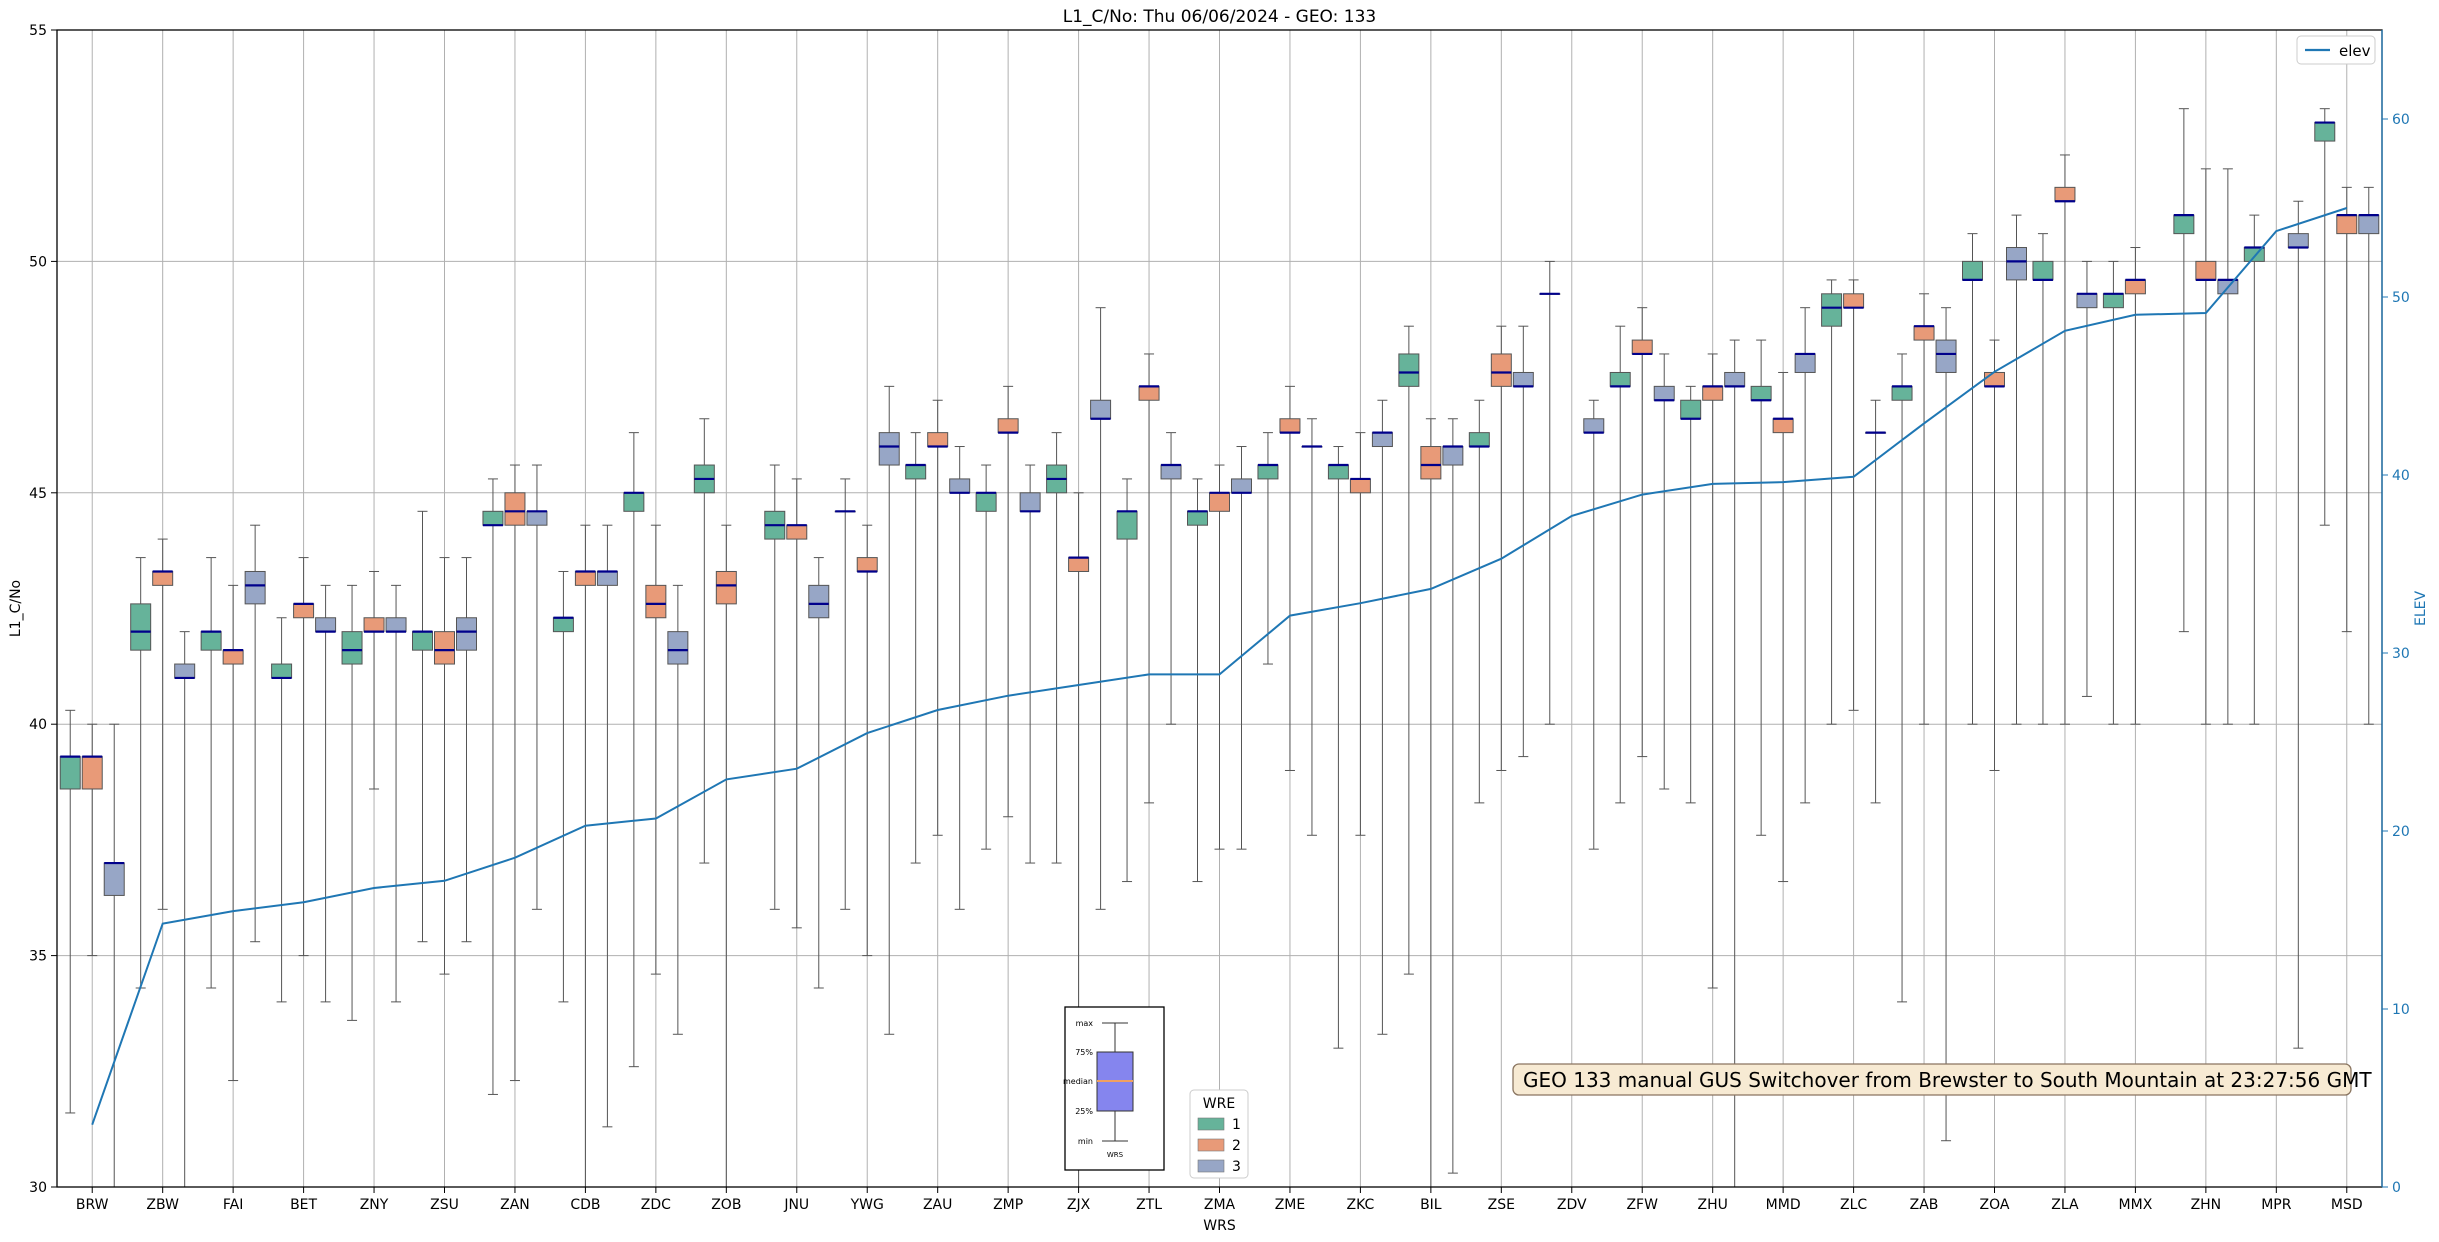 Image resolution: width=2439 pixels, height=1242 pixels. Describe the element at coordinates (163, 724) in the screenshot. I see `box-wre-2-zbw` at that location.